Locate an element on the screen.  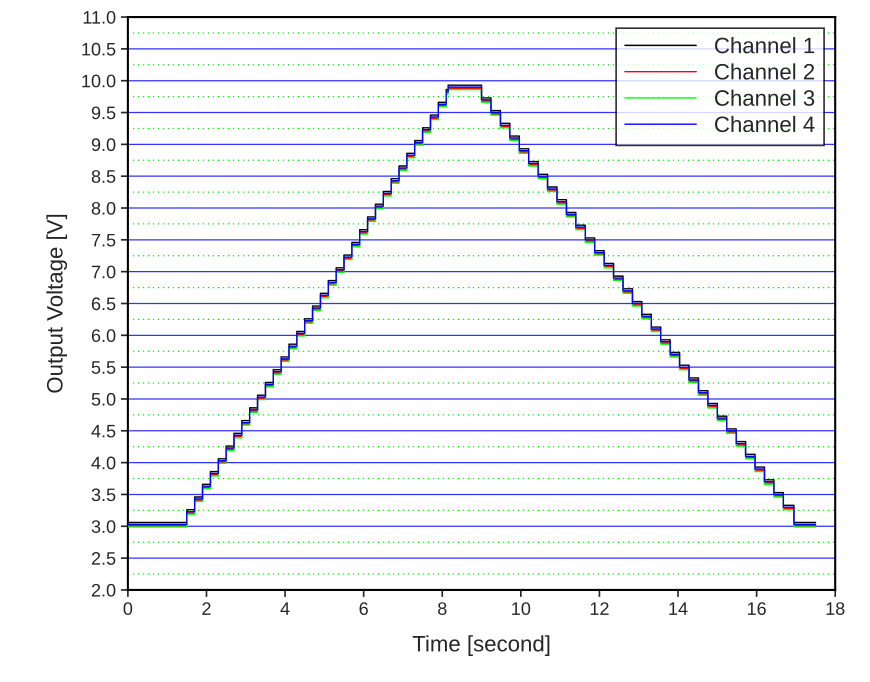
y-tick-label: 9.0 is located at coordinates (104, 145).